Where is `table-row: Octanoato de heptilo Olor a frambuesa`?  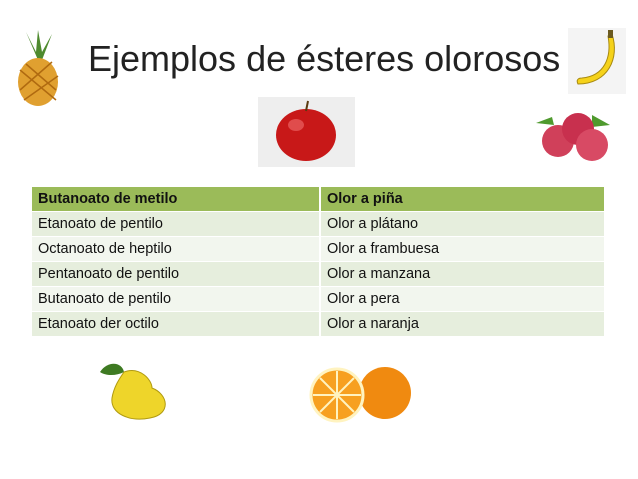
table-row: Octanoato de heptilo Olor a frambuesa is located at coordinates (319, 249).